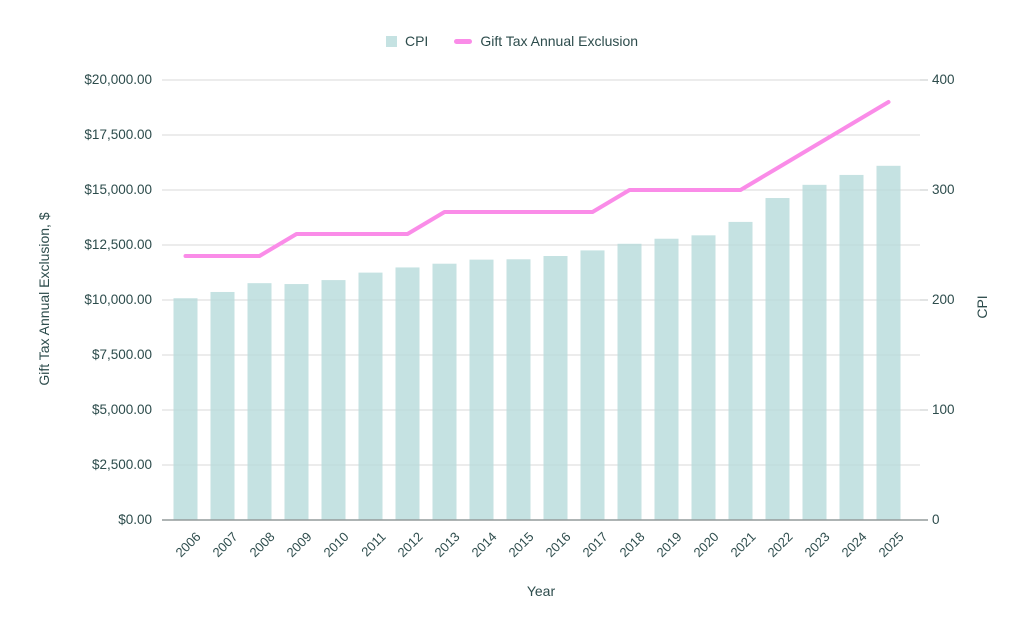 This screenshot has height=633, width=1024. Describe the element at coordinates (222, 405) in the screenshot. I see `bar-2007` at that location.